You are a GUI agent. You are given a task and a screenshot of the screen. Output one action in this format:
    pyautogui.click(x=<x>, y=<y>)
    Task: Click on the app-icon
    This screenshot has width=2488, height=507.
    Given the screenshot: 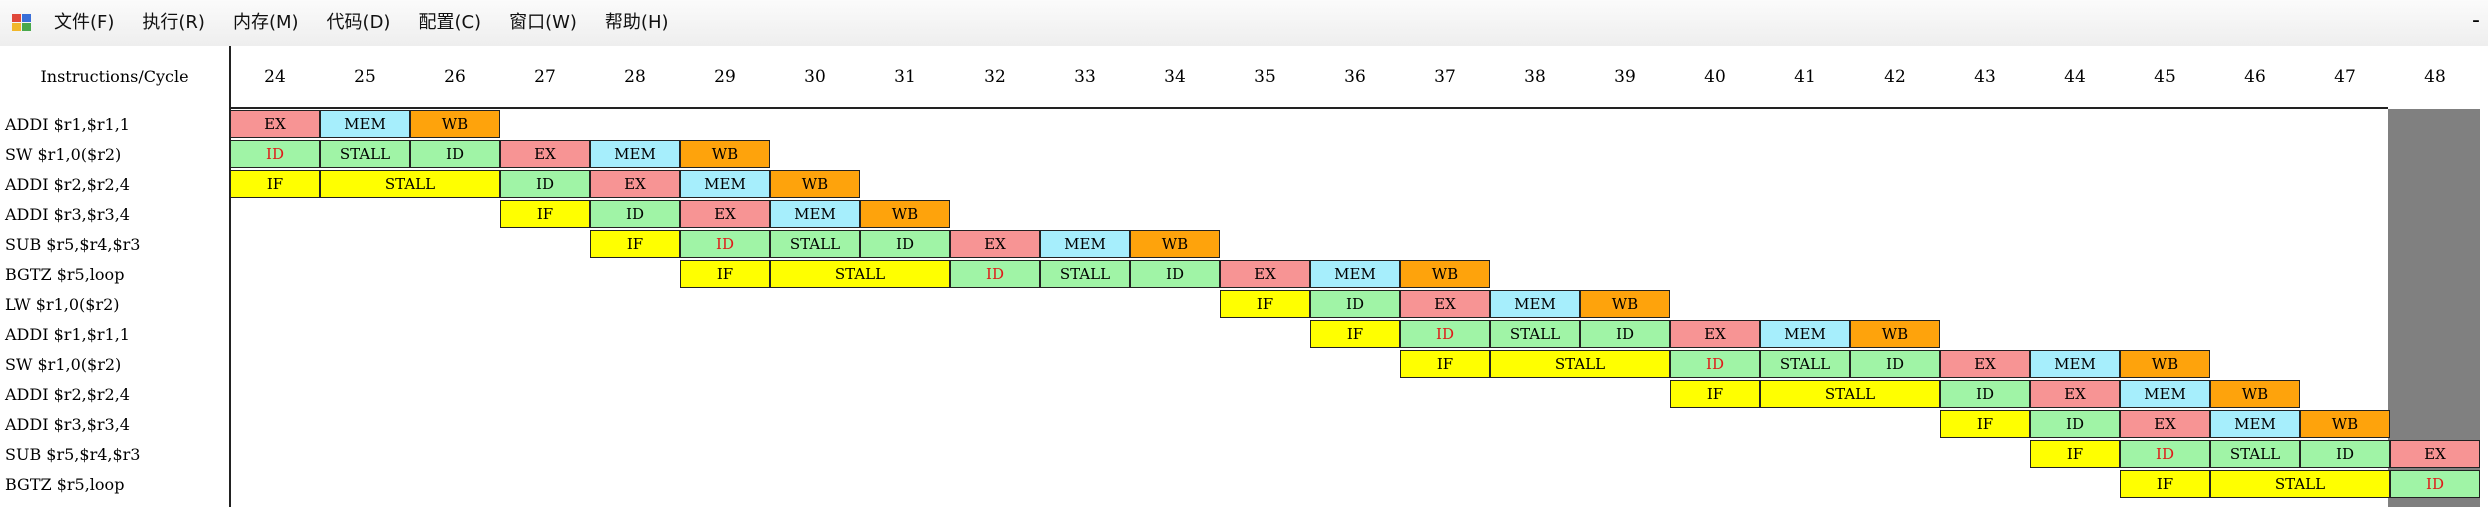 What is the action you would take?
    pyautogui.click(x=22, y=23)
    